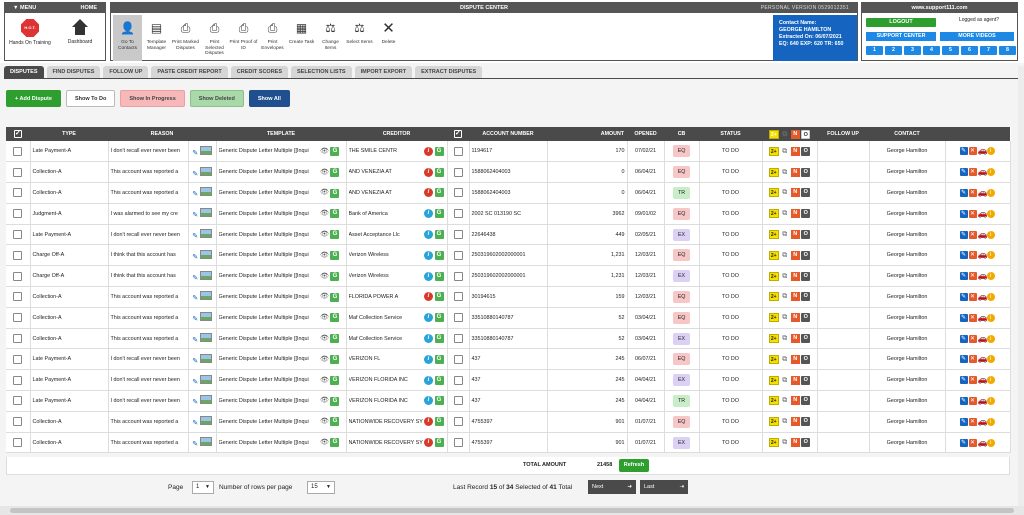 Image resolution: width=1024 pixels, height=515 pixels. Describe the element at coordinates (216, 98) in the screenshot. I see `show-deleted-button: Show Deleted` at that location.